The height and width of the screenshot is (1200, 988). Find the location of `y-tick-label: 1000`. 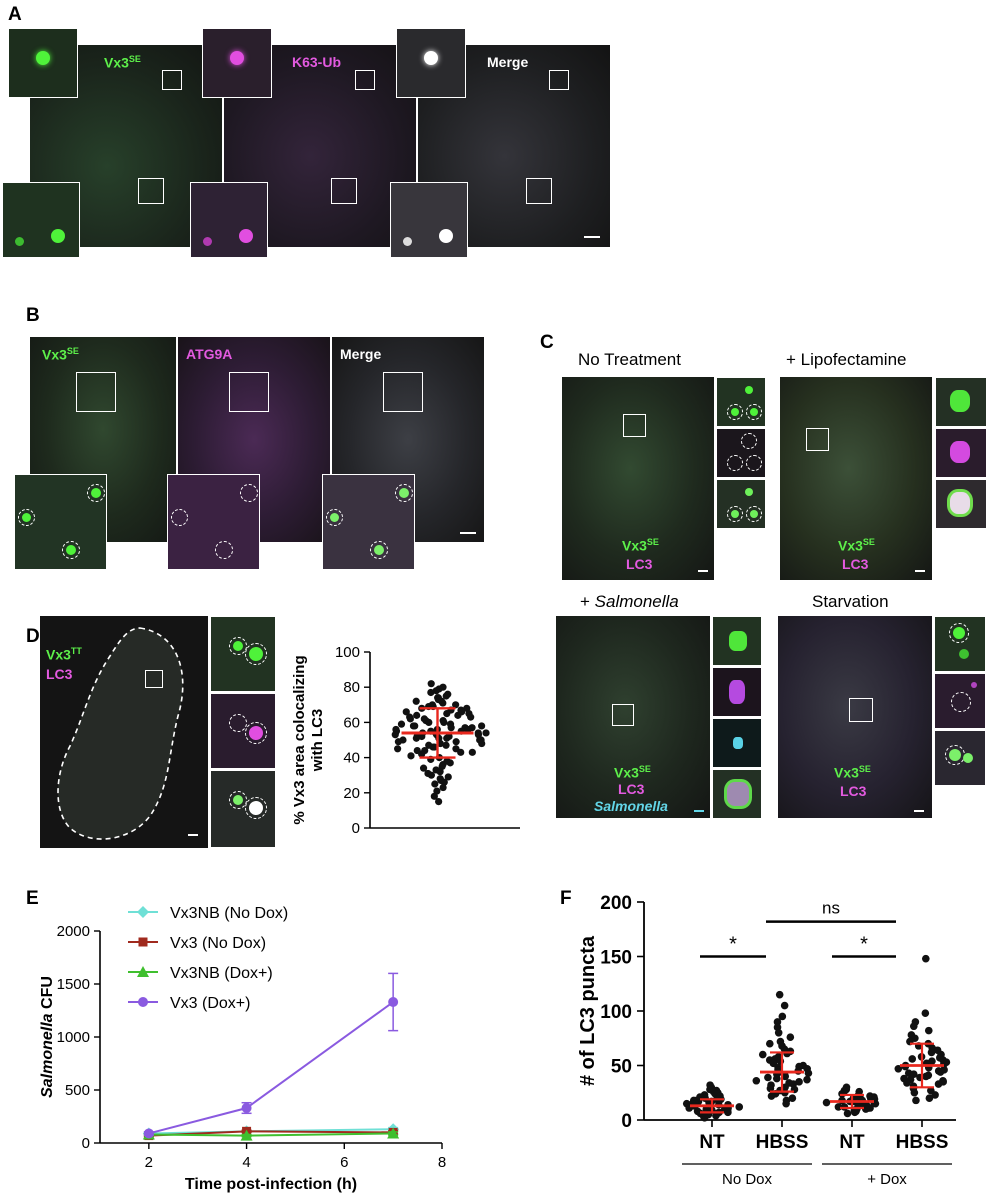

y-tick-label: 1000 is located at coordinates (73, 1037).